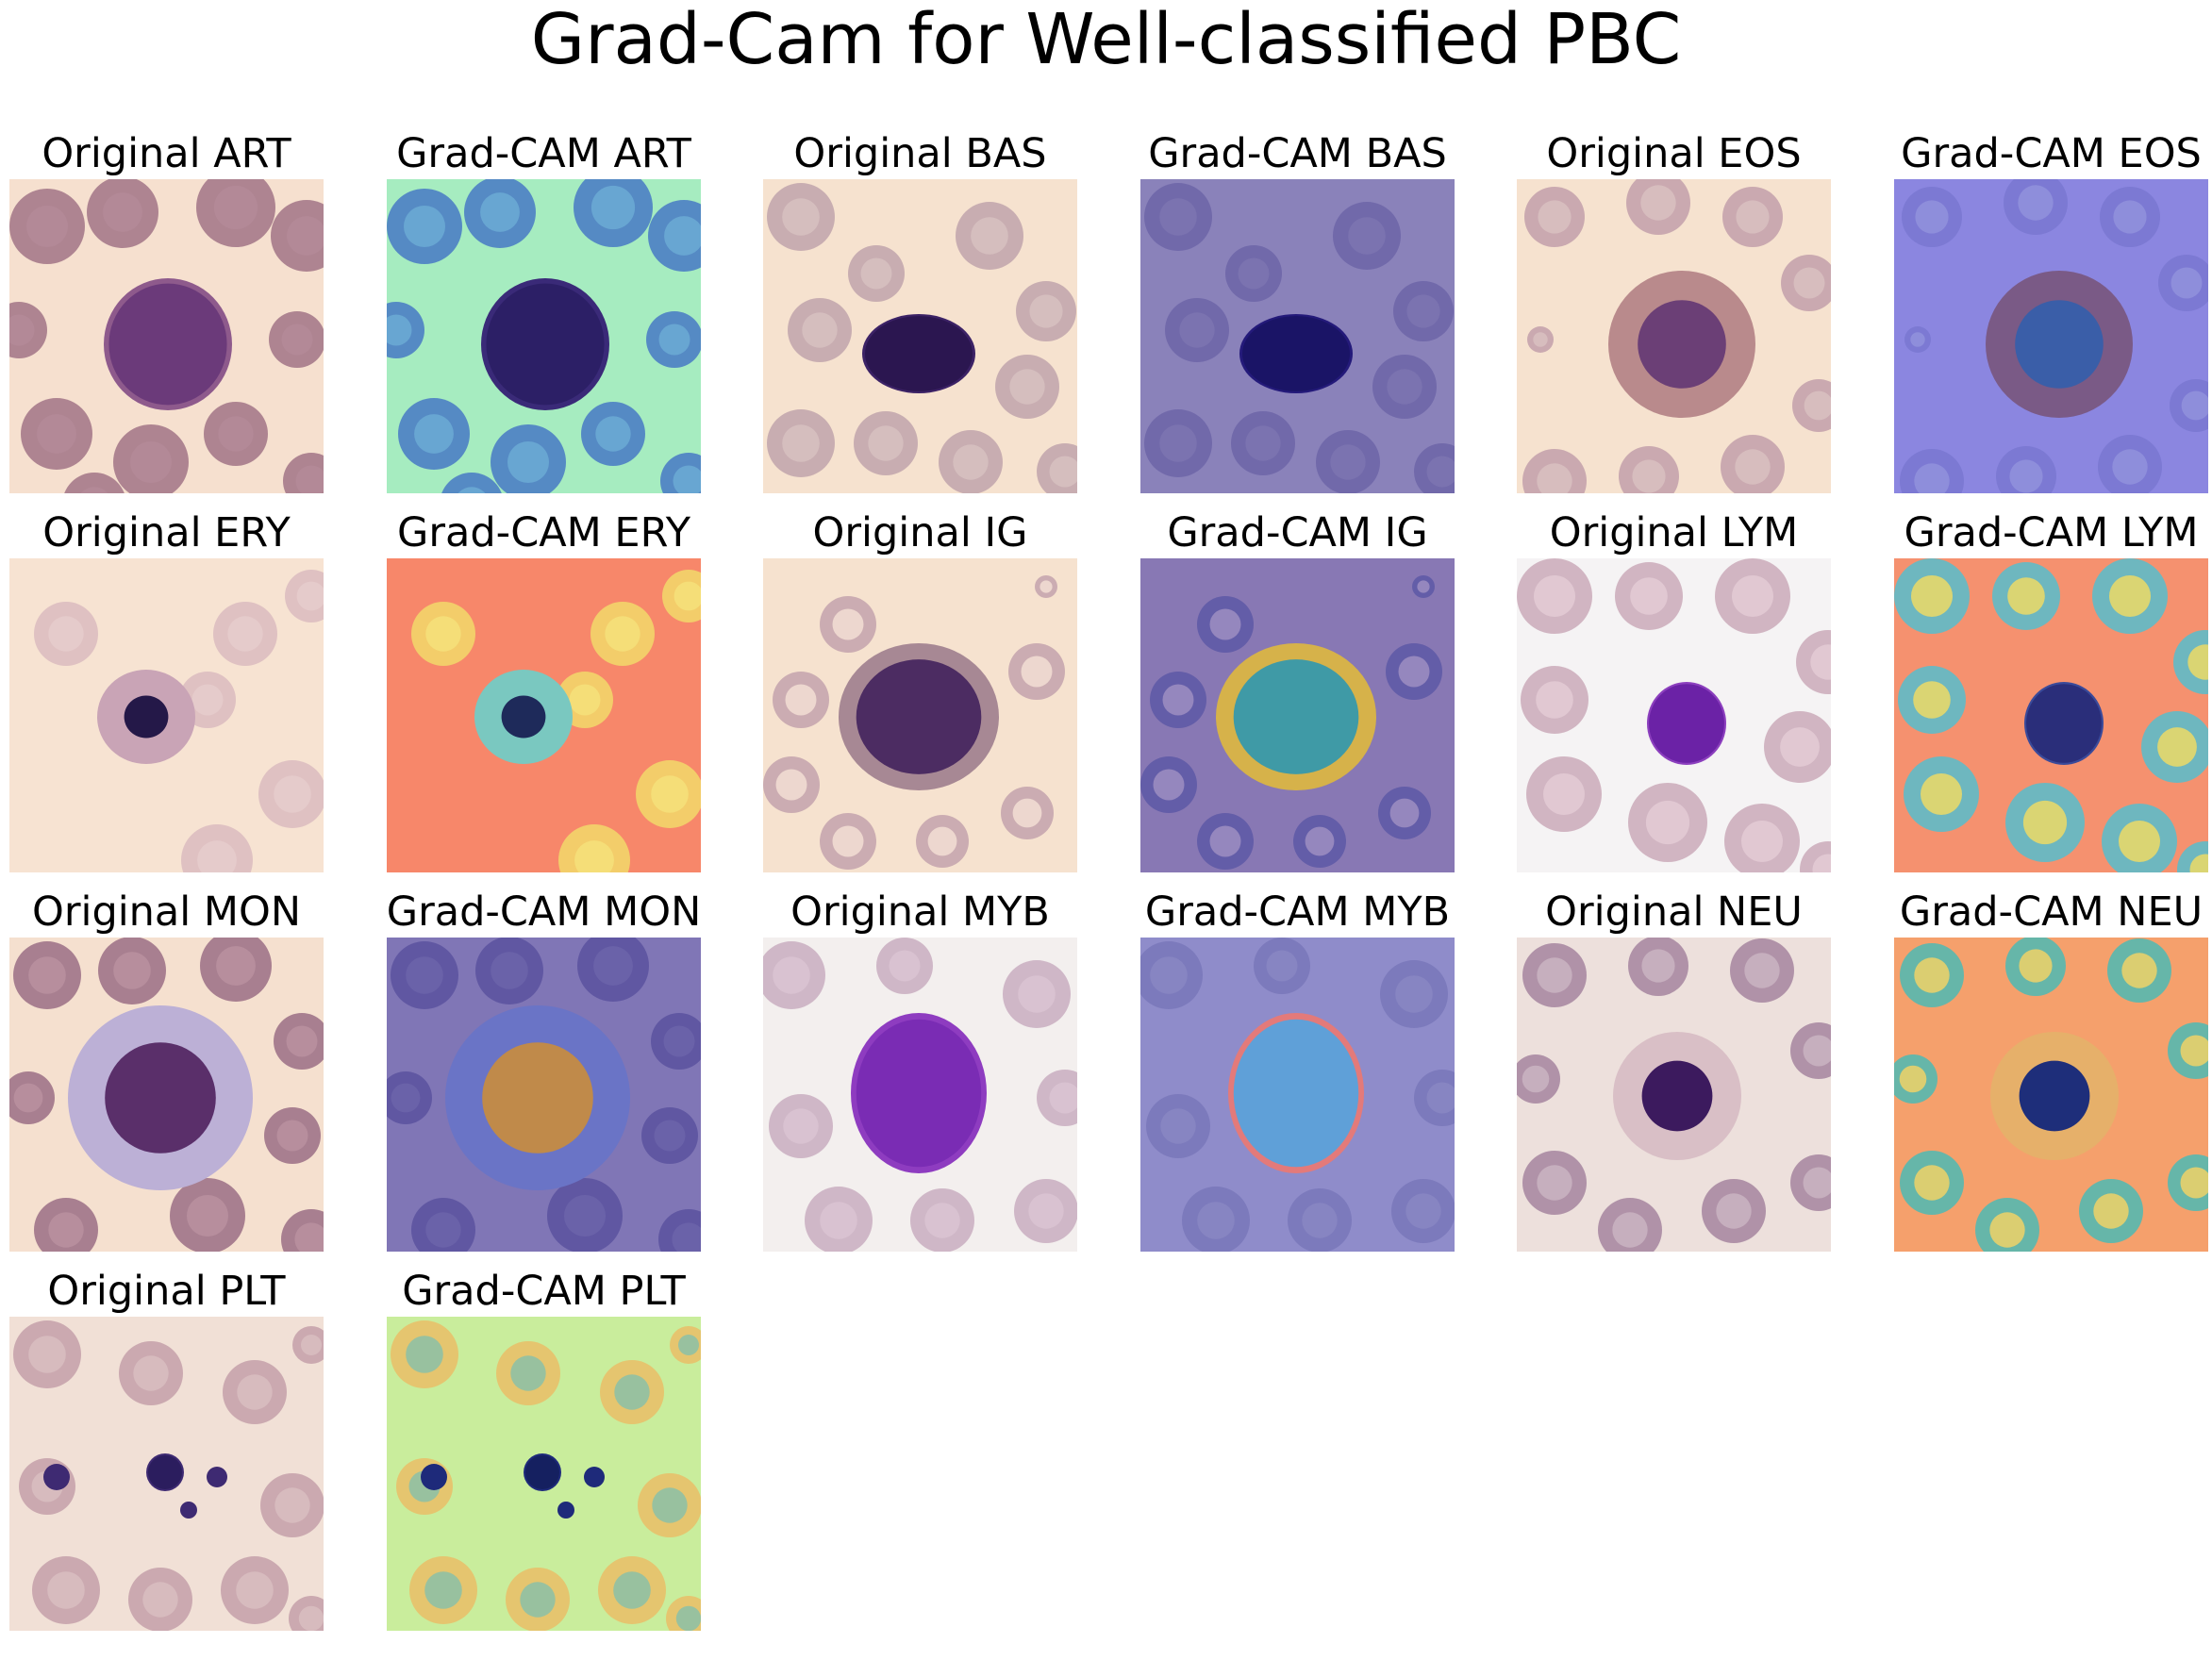  I want to click on panel-title: Grad-CAM BAS, so click(1298, 153).